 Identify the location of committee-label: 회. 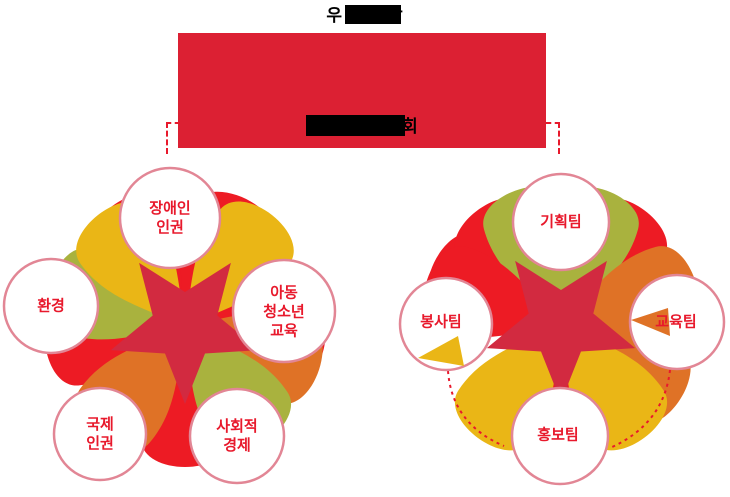
(362, 124).